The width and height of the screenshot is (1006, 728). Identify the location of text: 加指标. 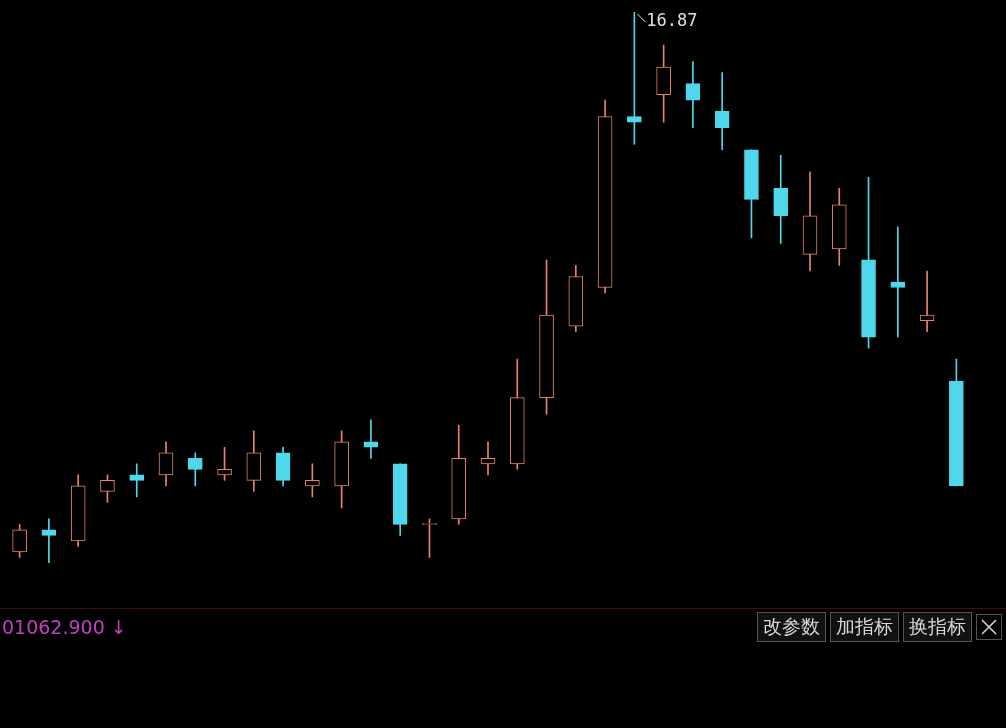
(864, 627).